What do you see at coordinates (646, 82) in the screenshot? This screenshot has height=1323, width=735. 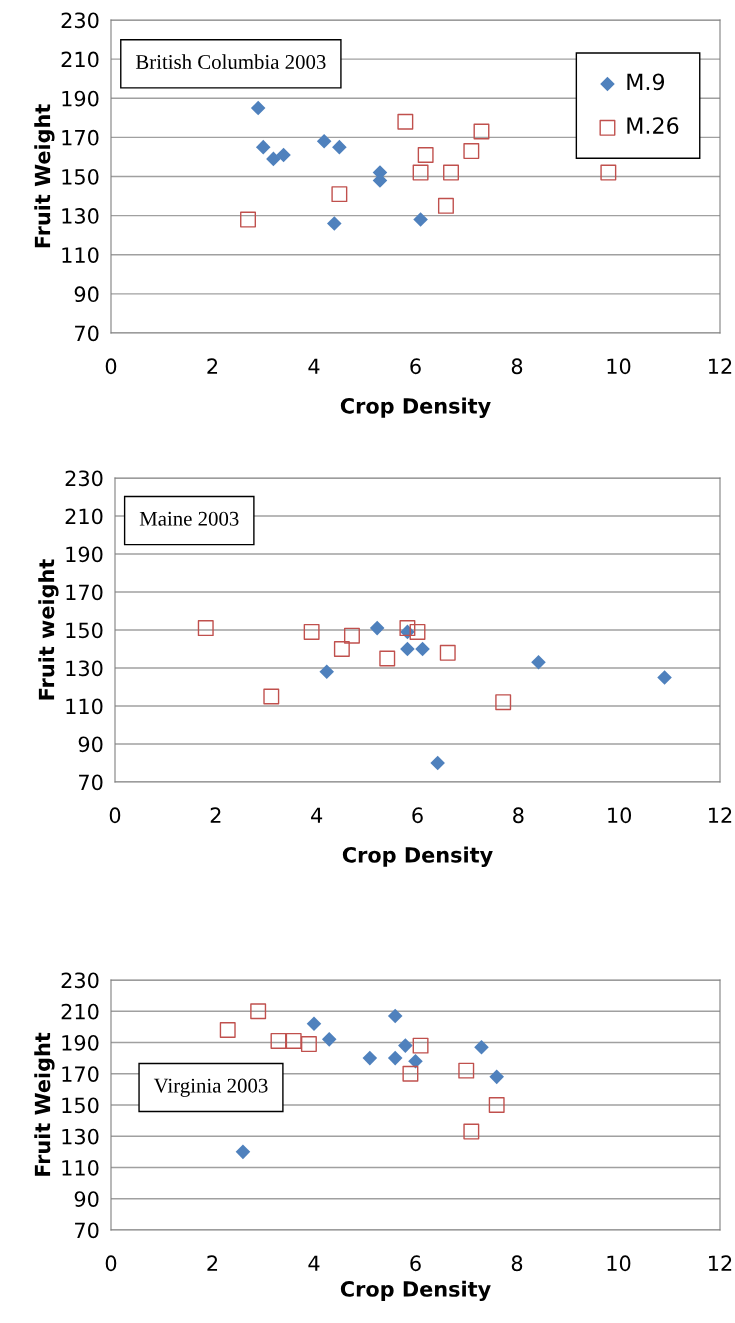 I see `legend-label: M.9` at bounding box center [646, 82].